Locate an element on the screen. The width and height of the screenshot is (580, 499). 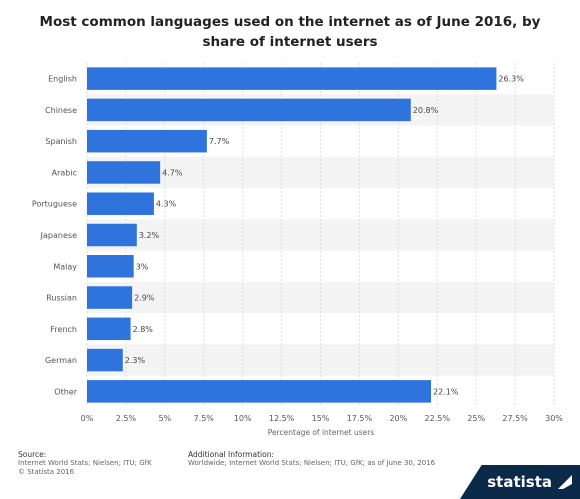
additional-info-label: Additional Information: is located at coordinates (231, 454).